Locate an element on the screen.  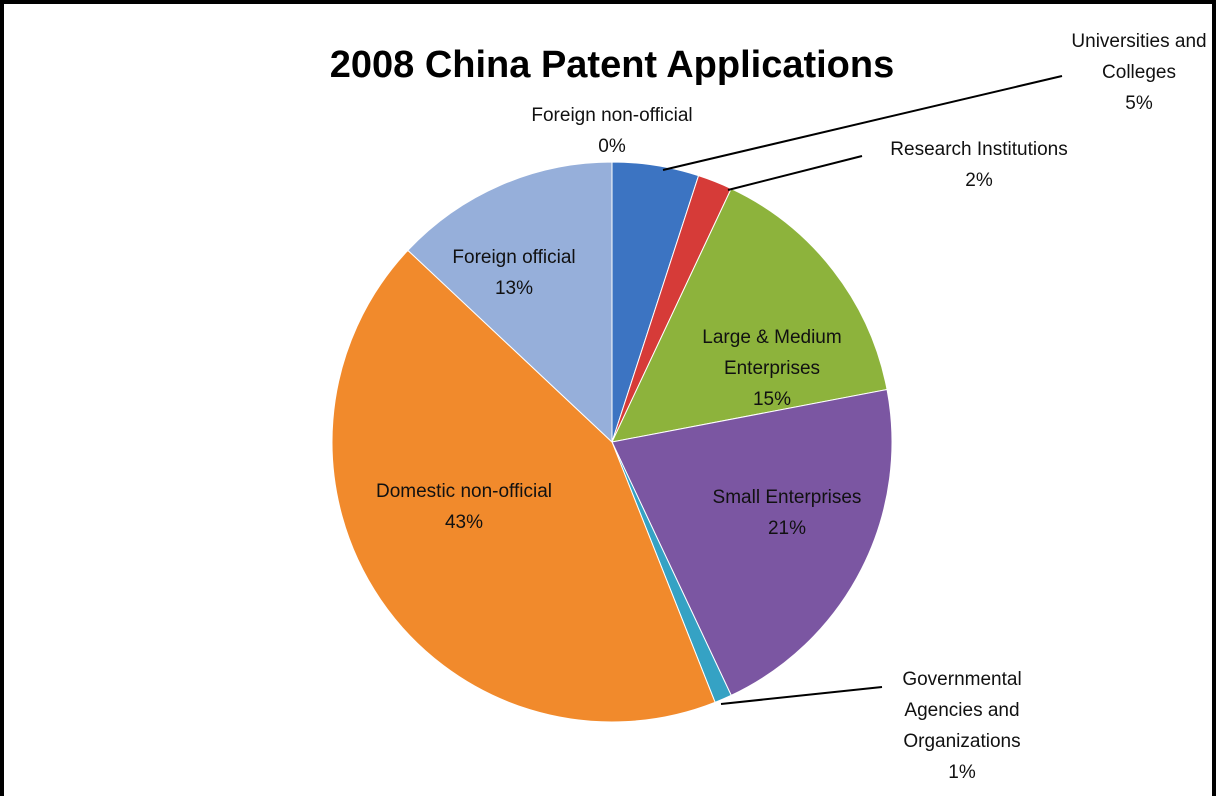
slice-name: Foreign non-official is located at coordinates (612, 115).